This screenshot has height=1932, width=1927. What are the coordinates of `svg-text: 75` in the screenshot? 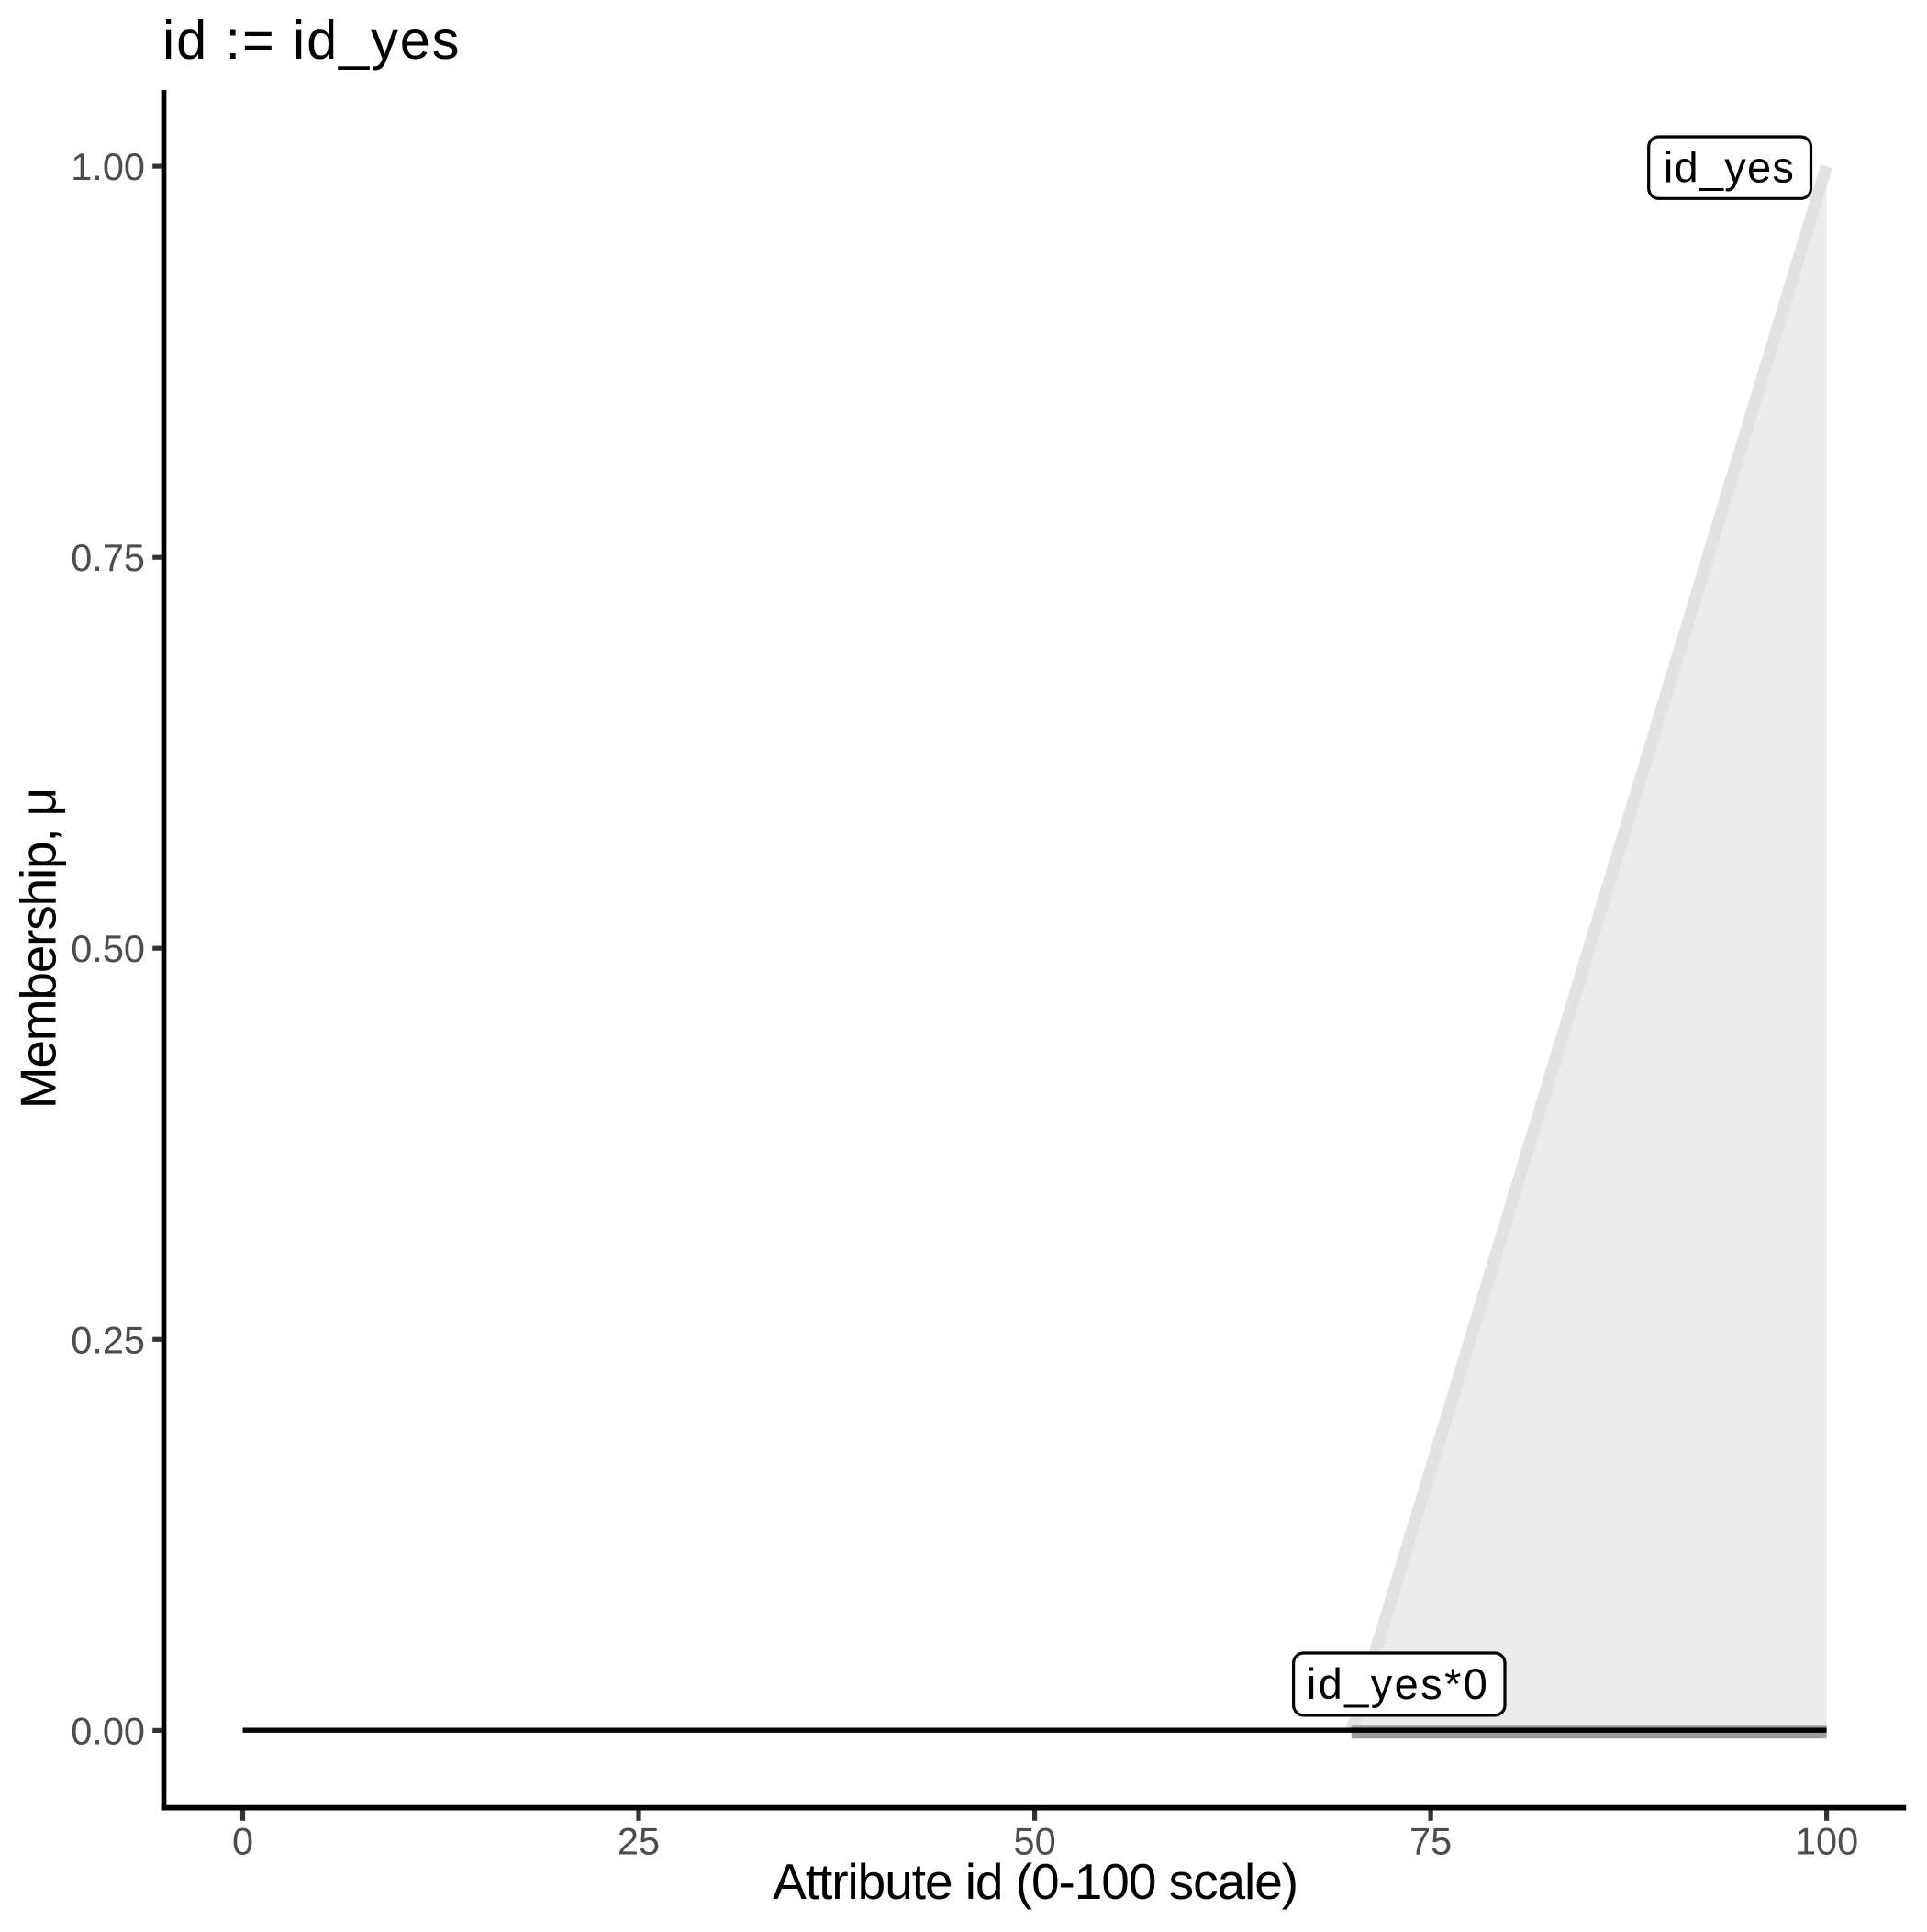 It's located at (1430, 1840).